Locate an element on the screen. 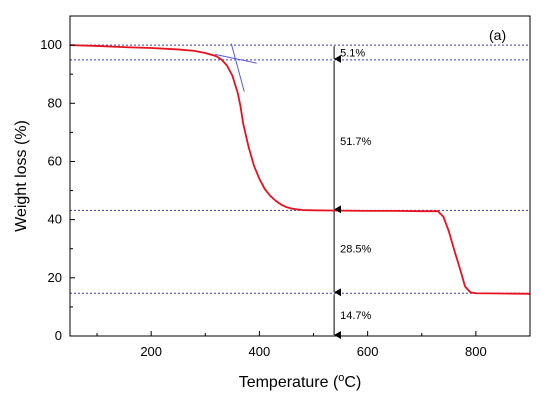 This screenshot has height=401, width=550. y-tick-label-4: 80 is located at coordinates (55, 102).